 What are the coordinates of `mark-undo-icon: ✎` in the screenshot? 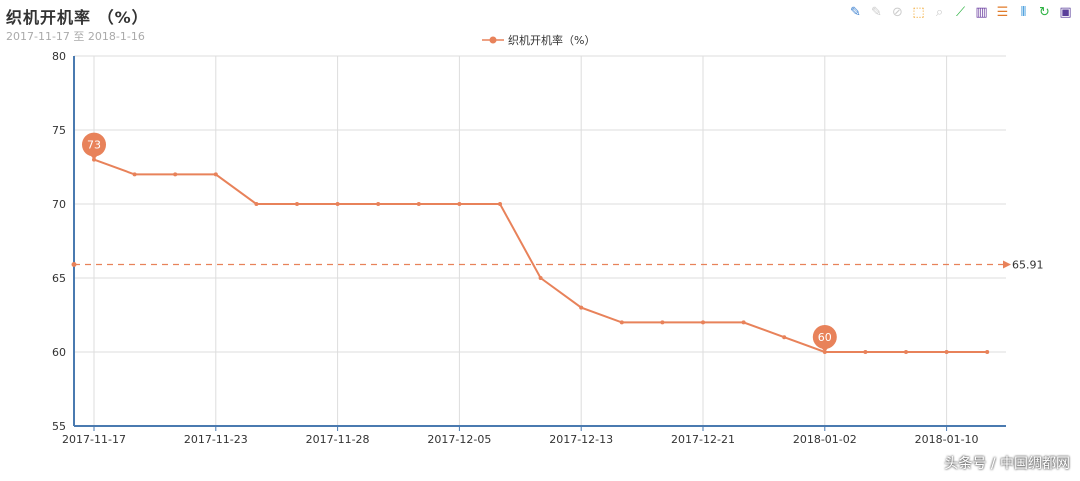 It's located at (876, 12).